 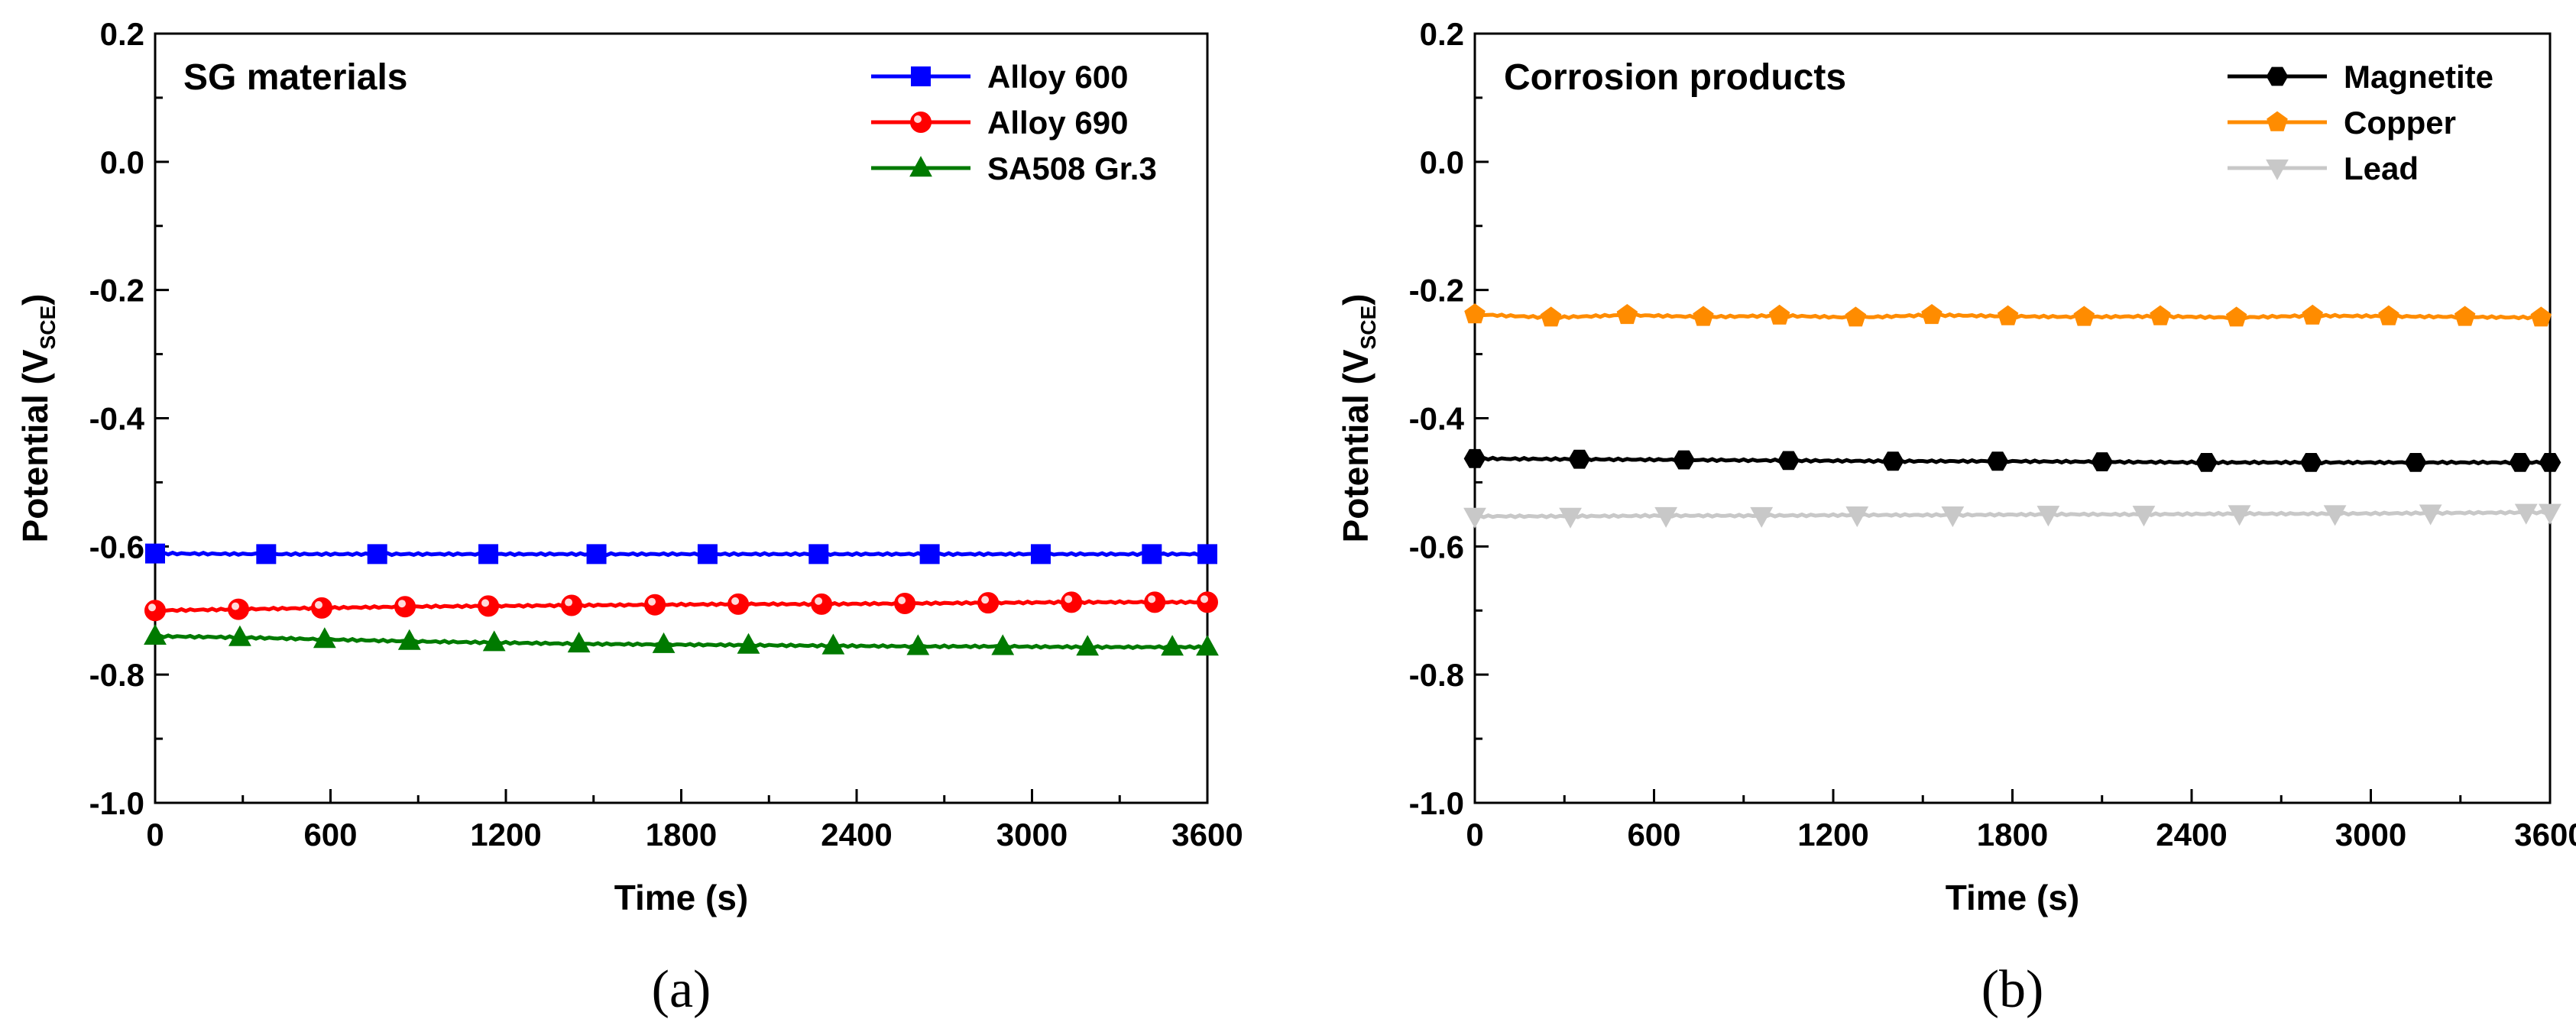 What do you see at coordinates (681, 599) in the screenshot?
I see `panel-a-series` at bounding box center [681, 599].